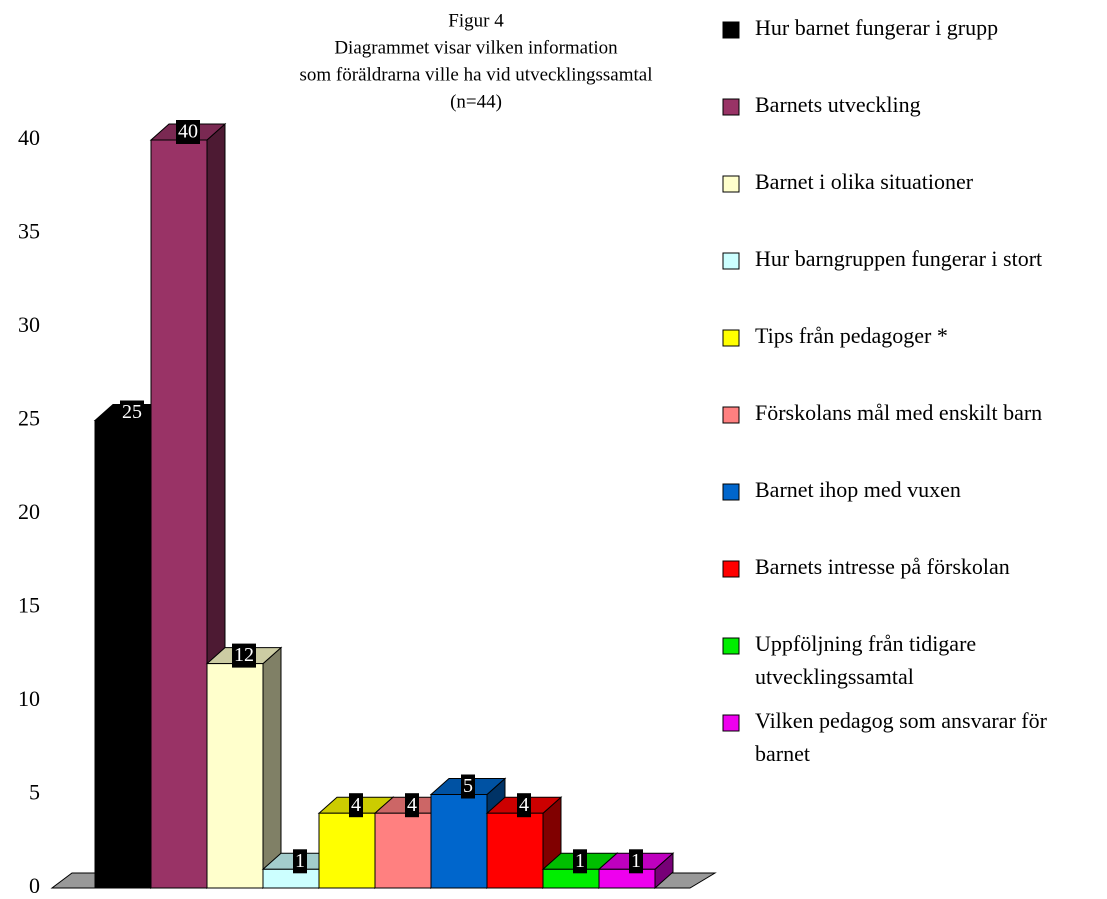 This screenshot has height=899, width=1107. I want to click on data-label-text: 25, so click(132, 412).